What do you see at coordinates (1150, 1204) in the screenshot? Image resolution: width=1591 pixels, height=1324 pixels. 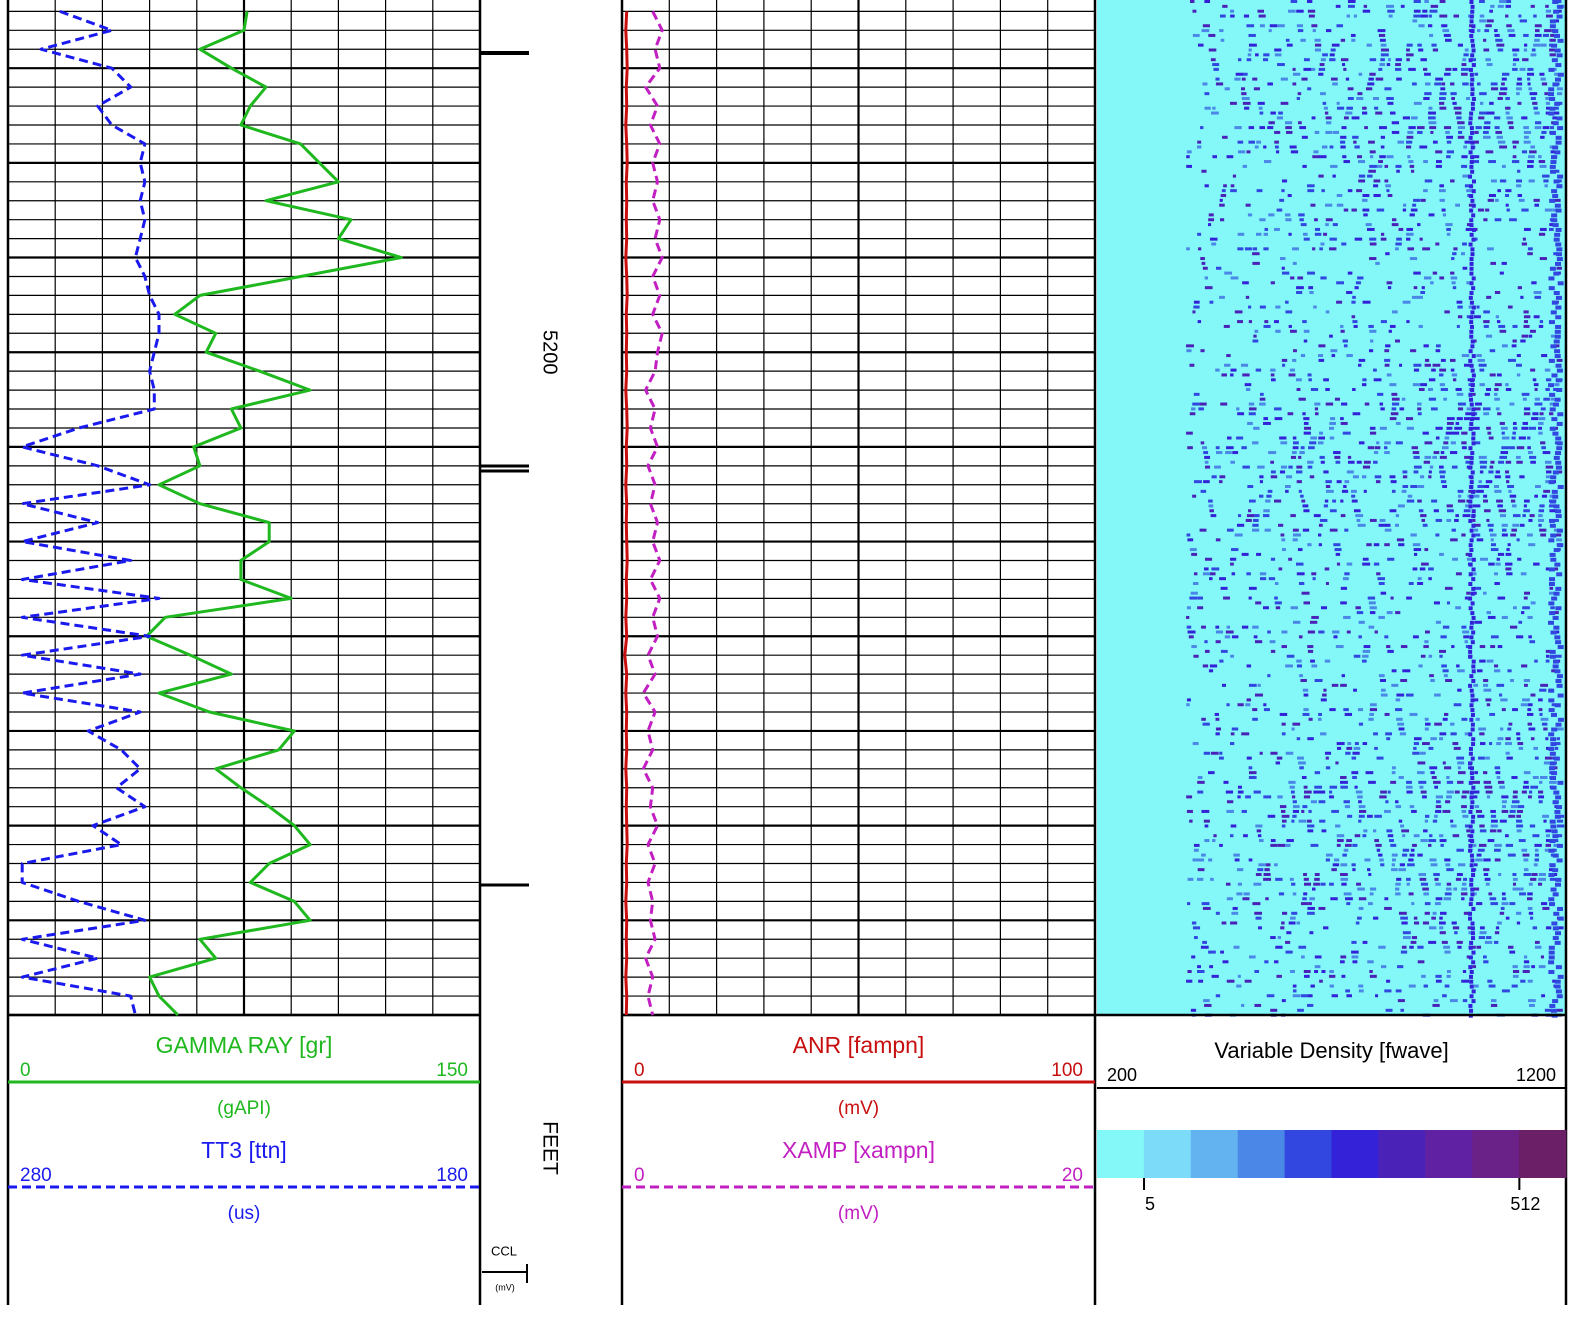 I see `colorbar-tick-label: 5` at bounding box center [1150, 1204].